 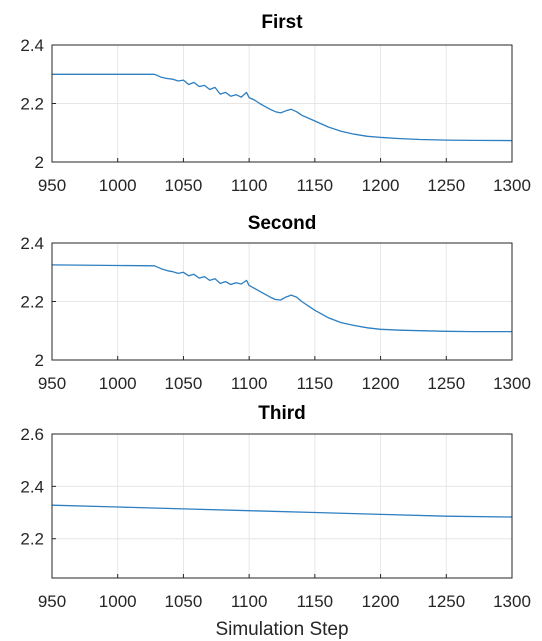 What do you see at coordinates (282, 223) in the screenshot?
I see `chart-title: Second` at bounding box center [282, 223].